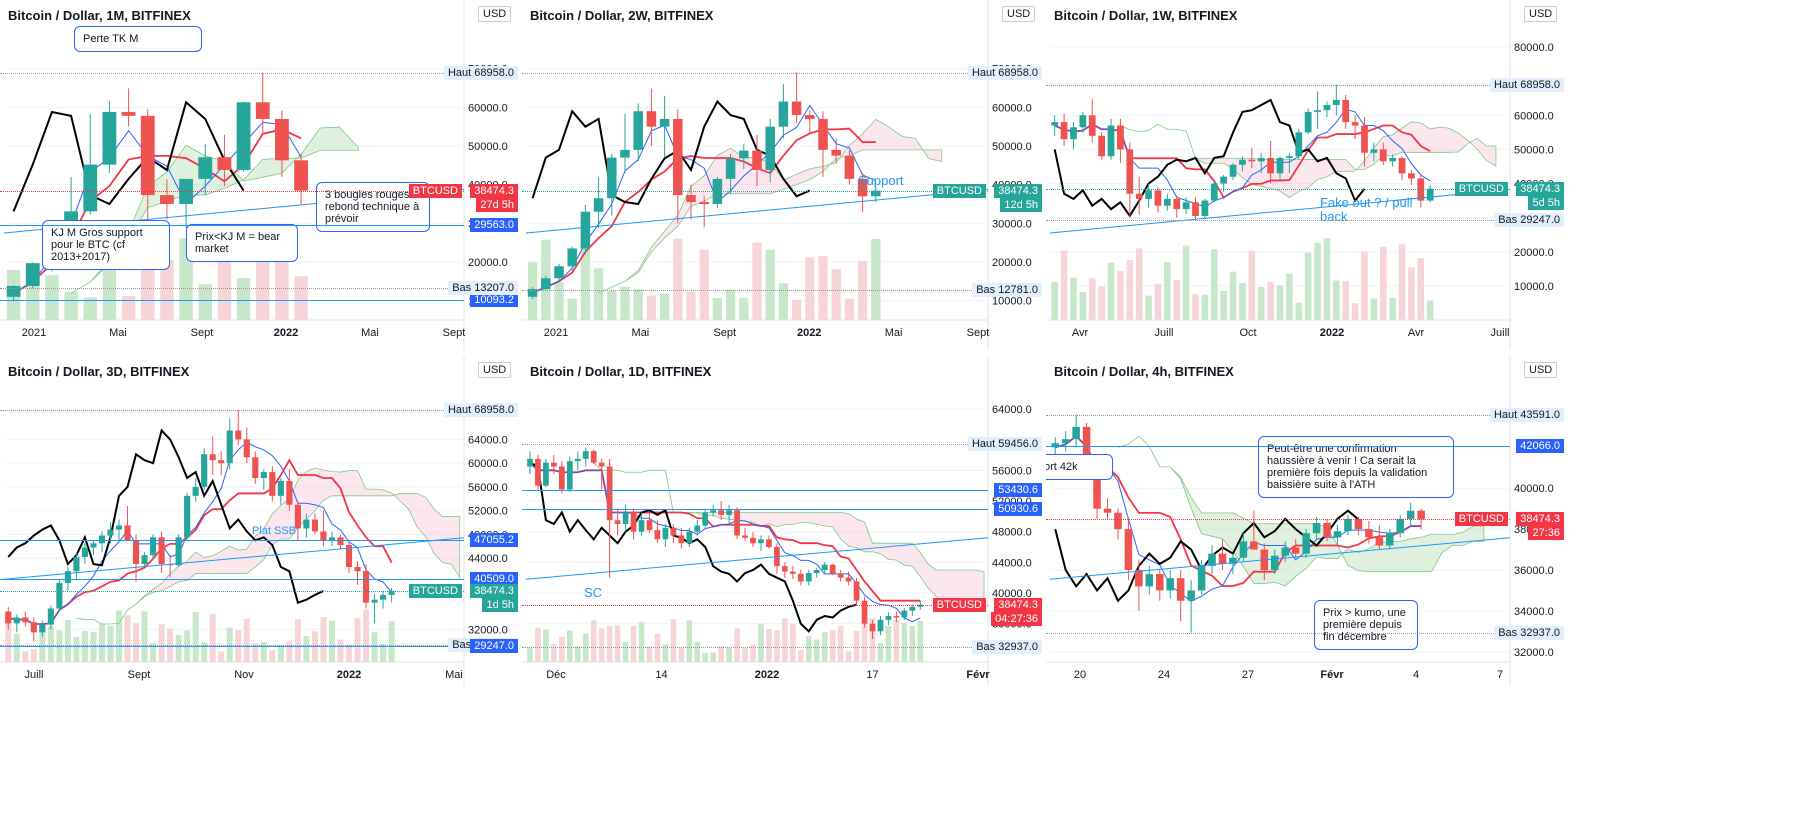 This screenshot has width=1820, height=823. What do you see at coordinates (1018, 509) in the screenshot?
I see `level-tag: 50930.6` at bounding box center [1018, 509].